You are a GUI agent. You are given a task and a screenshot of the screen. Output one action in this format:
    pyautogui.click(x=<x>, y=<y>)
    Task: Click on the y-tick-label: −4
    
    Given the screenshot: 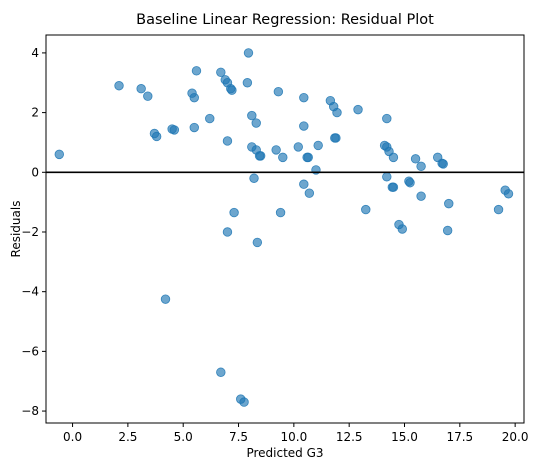 What is the action you would take?
    pyautogui.click(x=30, y=292)
    